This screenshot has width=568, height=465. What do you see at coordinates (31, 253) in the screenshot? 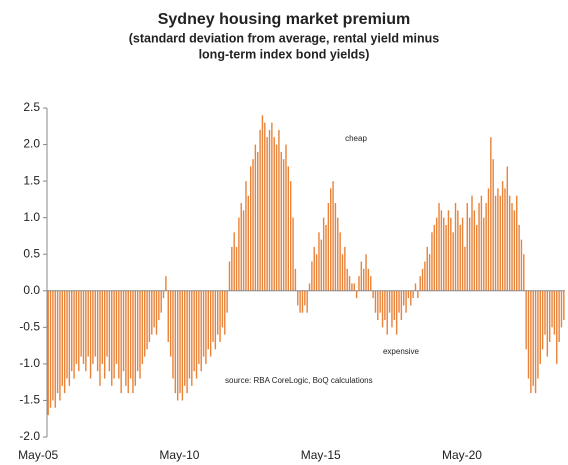
I see `y-tick-label: 0.5` at bounding box center [31, 253].